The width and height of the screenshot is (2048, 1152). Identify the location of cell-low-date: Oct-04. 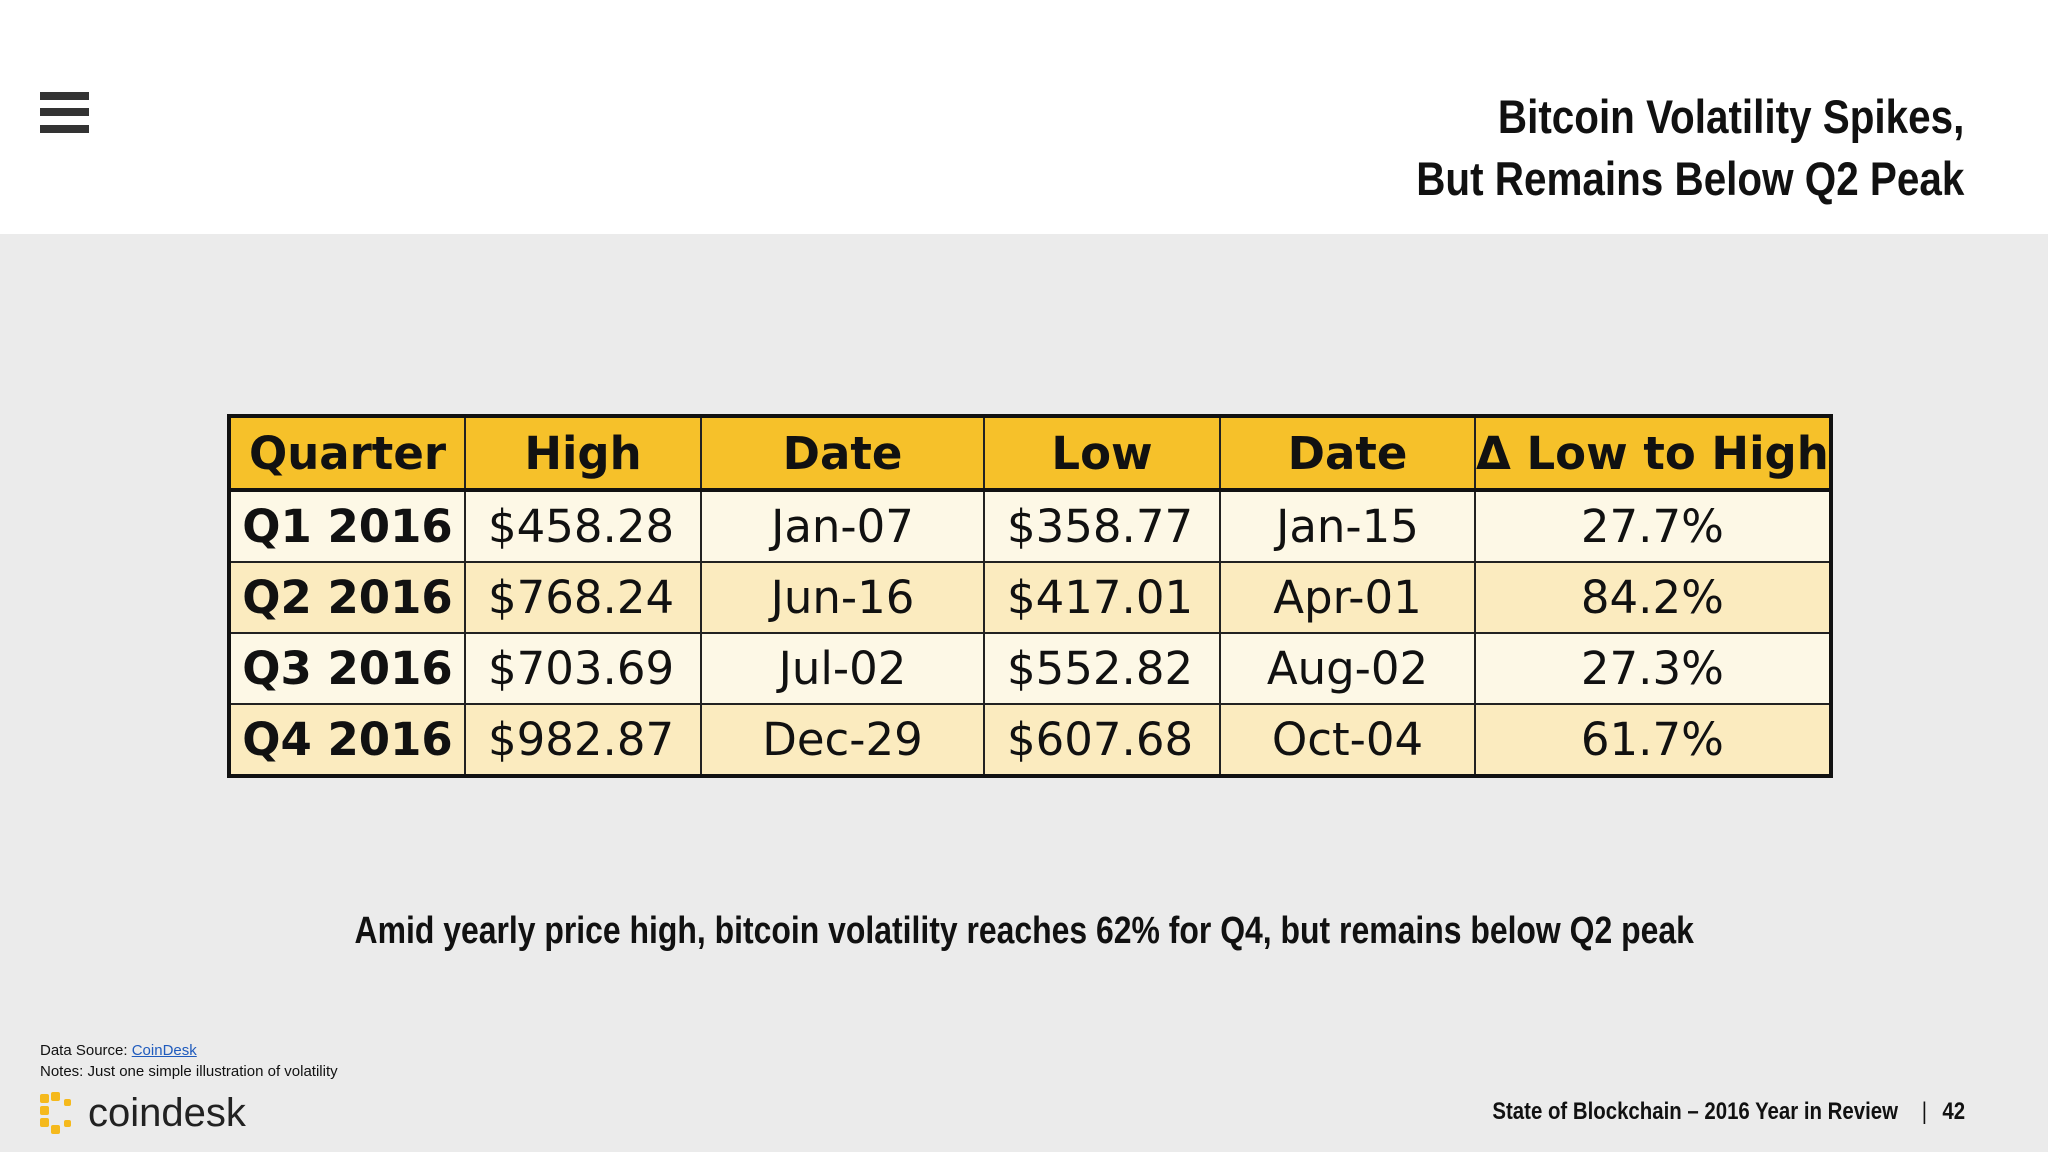
(1347, 740).